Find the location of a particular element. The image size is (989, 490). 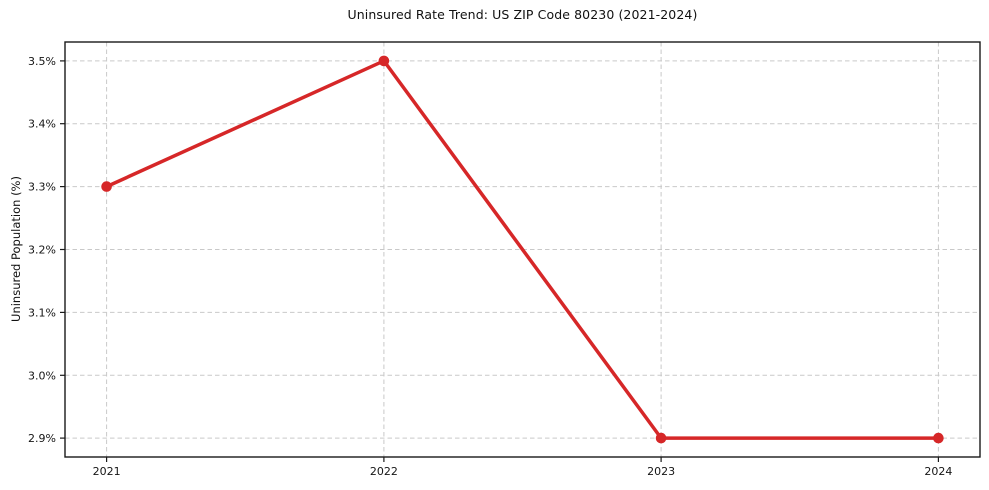

y-tick-label: 3.5% is located at coordinates (42, 61).